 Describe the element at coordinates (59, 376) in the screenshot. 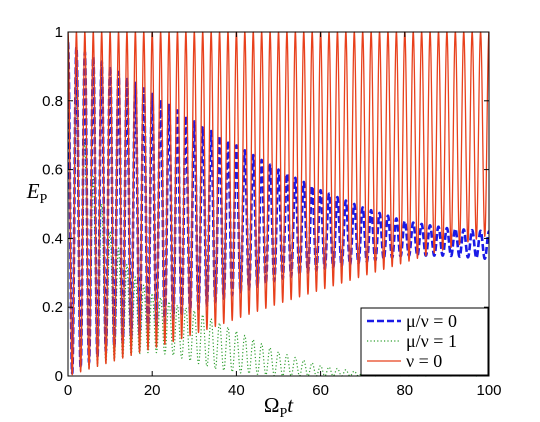

I see `y-tick-label: 0` at that location.